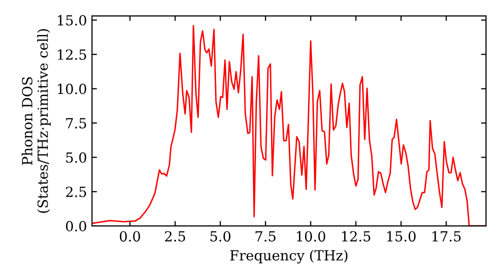  What do you see at coordinates (72, 20) in the screenshot?
I see `y-tick-label: 15.0` at bounding box center [72, 20].